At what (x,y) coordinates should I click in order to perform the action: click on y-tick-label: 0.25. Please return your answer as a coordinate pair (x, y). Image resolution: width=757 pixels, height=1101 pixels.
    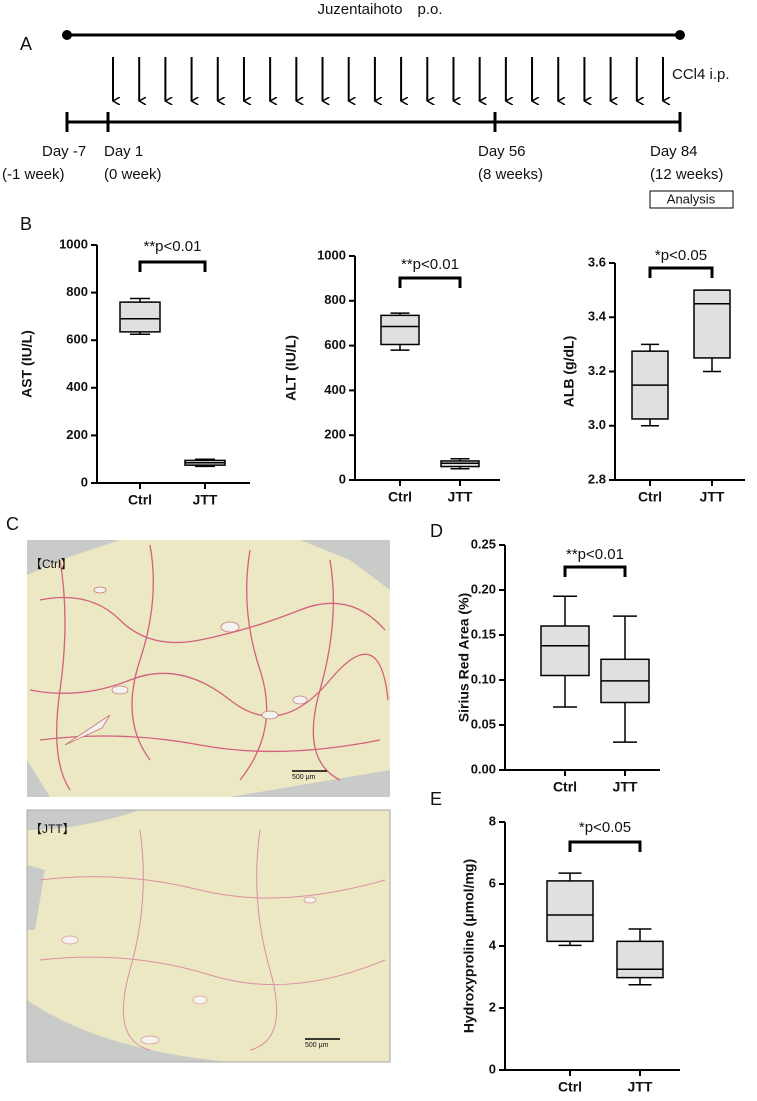
    Looking at the image, I should click on (483, 543).